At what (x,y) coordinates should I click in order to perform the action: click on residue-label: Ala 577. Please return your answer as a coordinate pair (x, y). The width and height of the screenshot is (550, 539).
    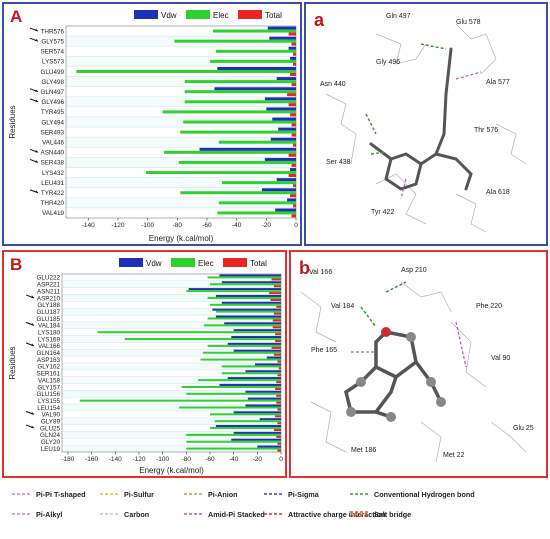
    Looking at the image, I should click on (498, 82).